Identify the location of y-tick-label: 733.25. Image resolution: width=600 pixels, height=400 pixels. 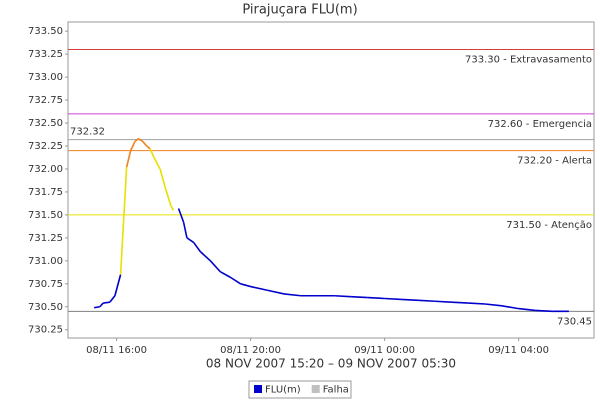
(45, 54).